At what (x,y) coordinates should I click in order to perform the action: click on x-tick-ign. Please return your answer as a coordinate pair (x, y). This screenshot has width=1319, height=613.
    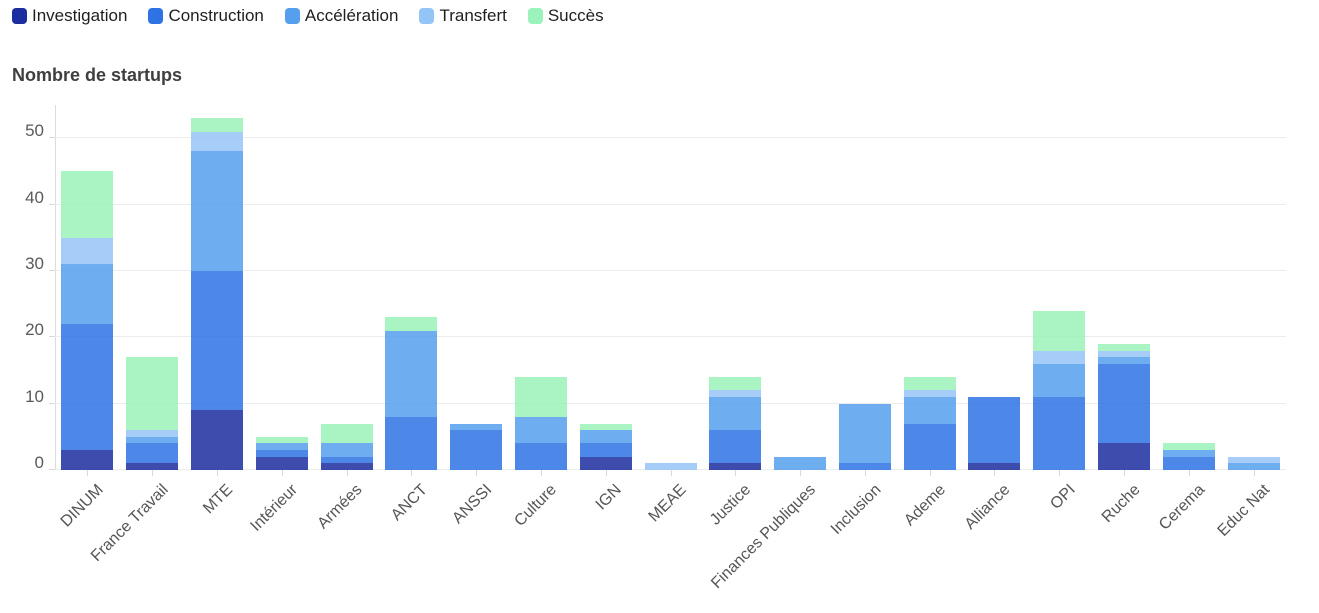
    Looking at the image, I should click on (606, 473).